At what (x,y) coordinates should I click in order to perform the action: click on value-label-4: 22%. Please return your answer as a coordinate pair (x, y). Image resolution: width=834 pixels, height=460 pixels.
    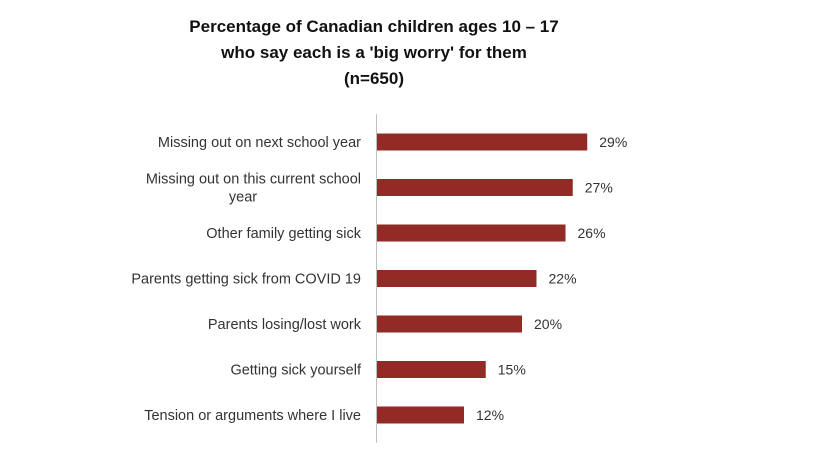
    Looking at the image, I should click on (563, 279).